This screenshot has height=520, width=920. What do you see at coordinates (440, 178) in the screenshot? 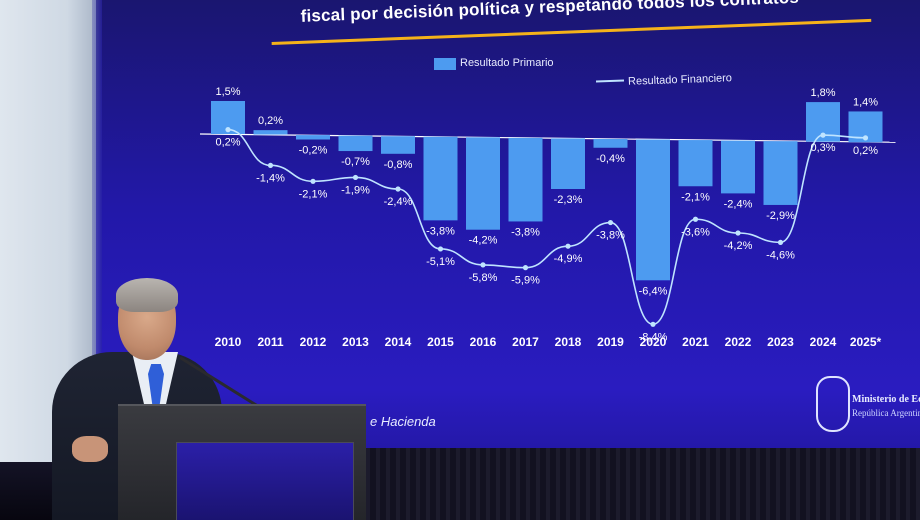
I see `bar-2015` at bounding box center [440, 178].